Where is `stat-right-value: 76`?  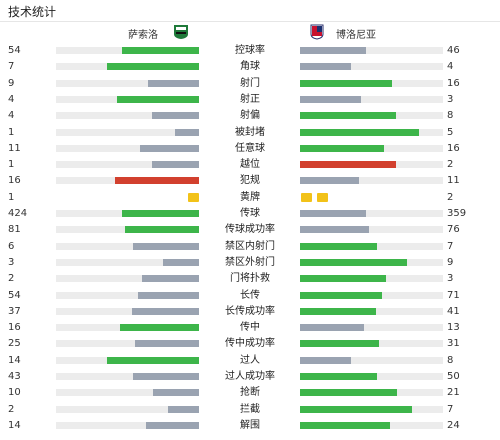 stat-right-value: 76 is located at coordinates (453, 230).